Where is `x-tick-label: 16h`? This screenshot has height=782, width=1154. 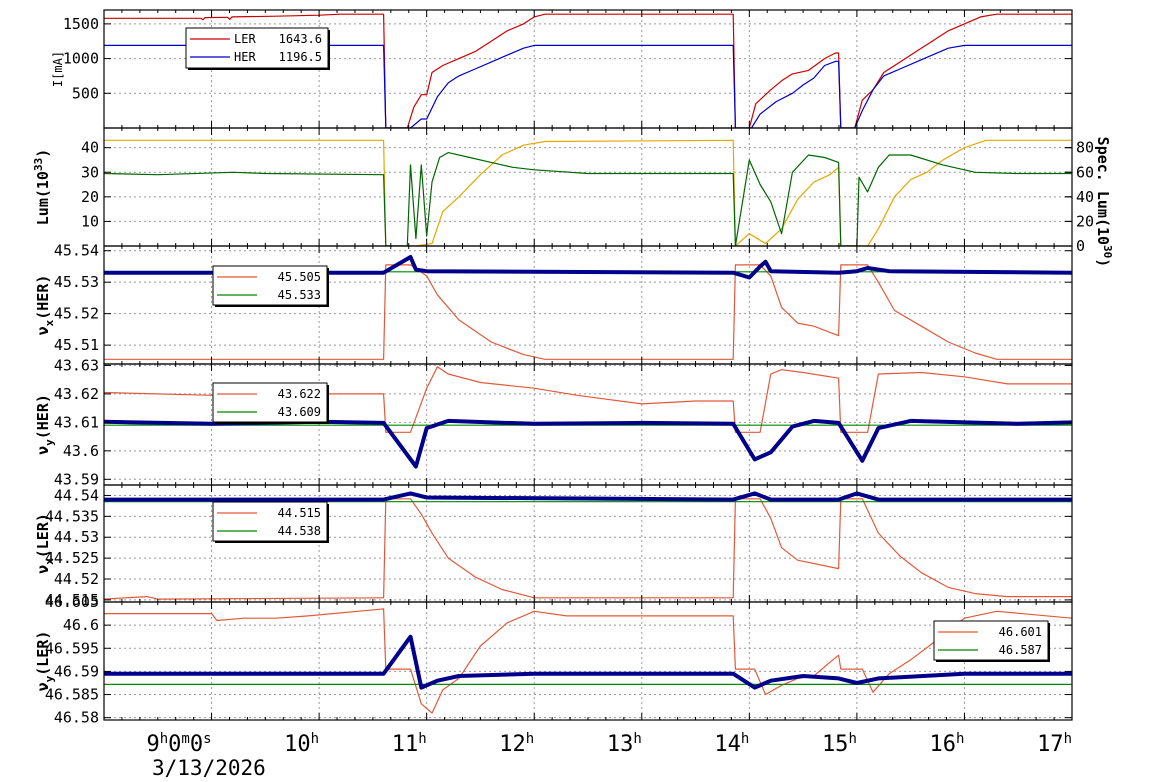 x-tick-label: 16h is located at coordinates (947, 744).